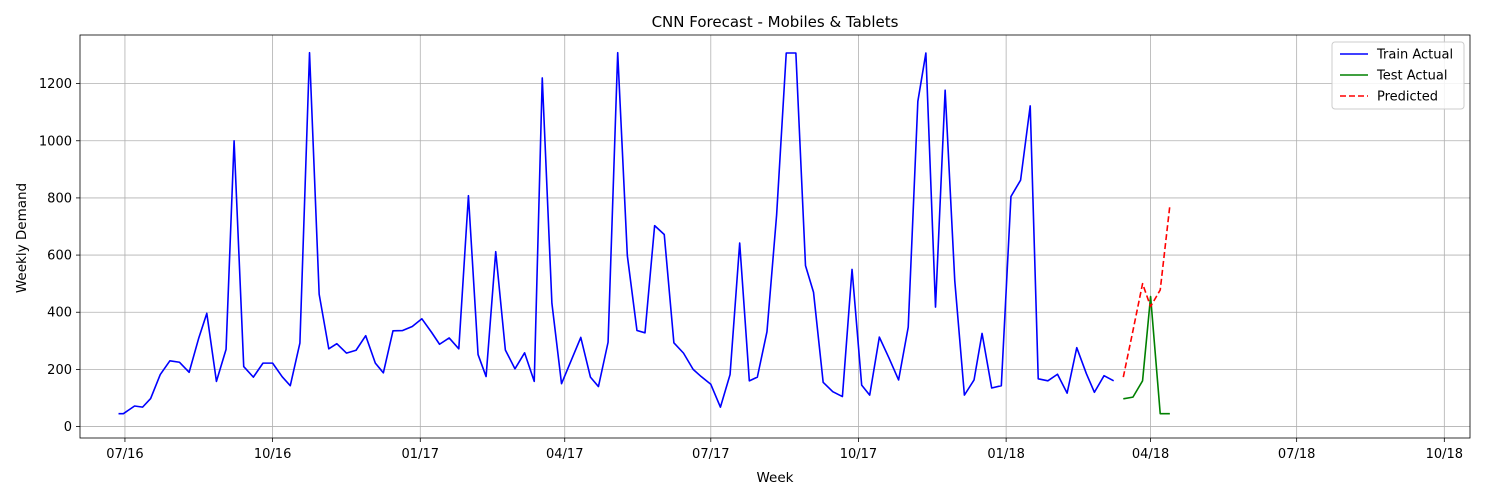 The image size is (1500, 500). What do you see at coordinates (59, 370) in the screenshot?
I see `y-tick-label: 200` at bounding box center [59, 370].